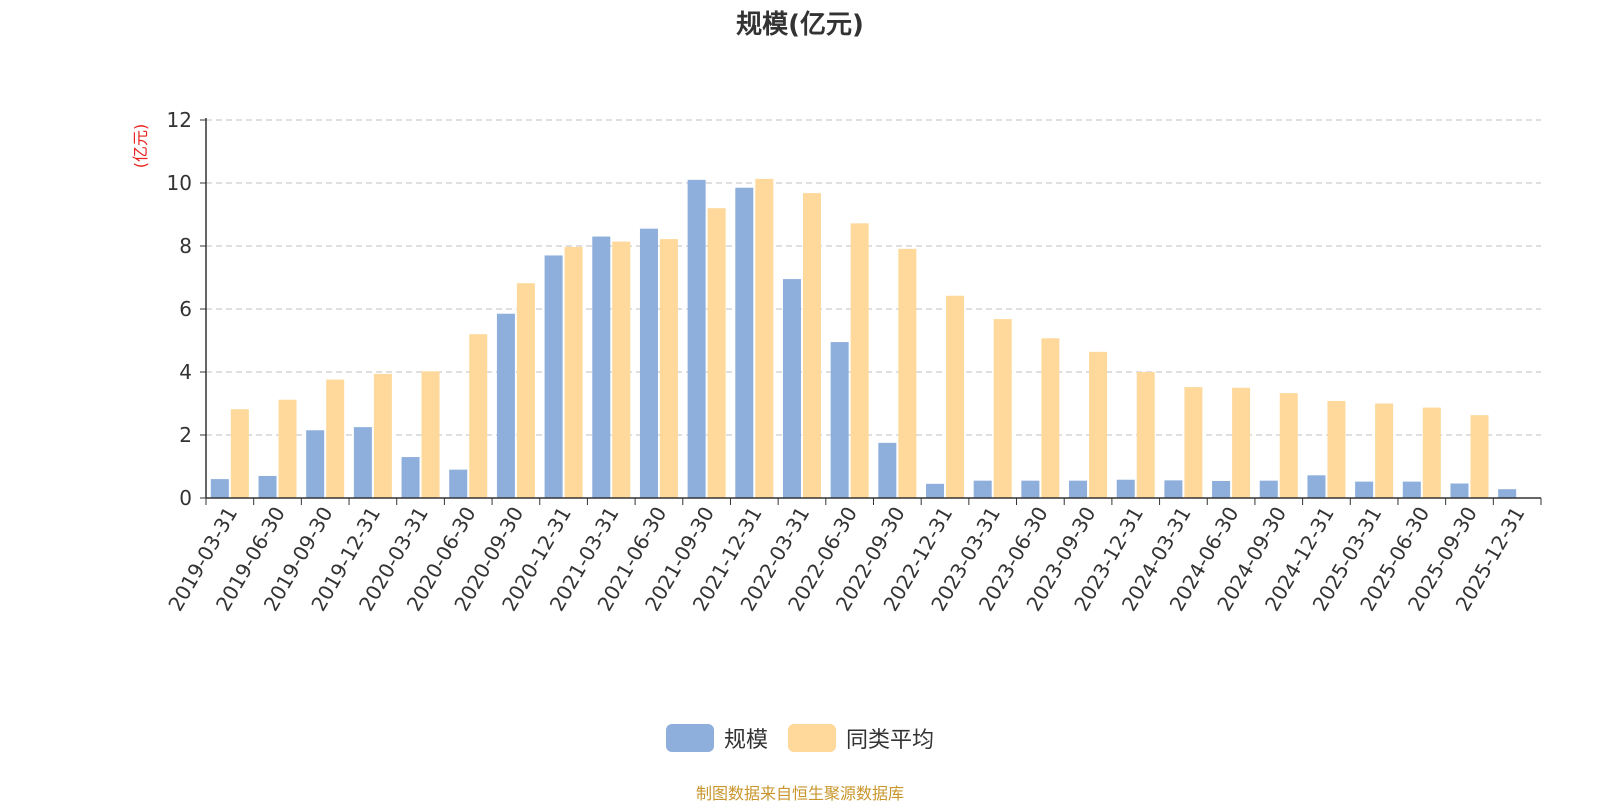 Image resolution: width=1600 pixels, height=804 pixels. What do you see at coordinates (745, 740) in the screenshot?
I see `legend-label-scale: 规模` at bounding box center [745, 740].